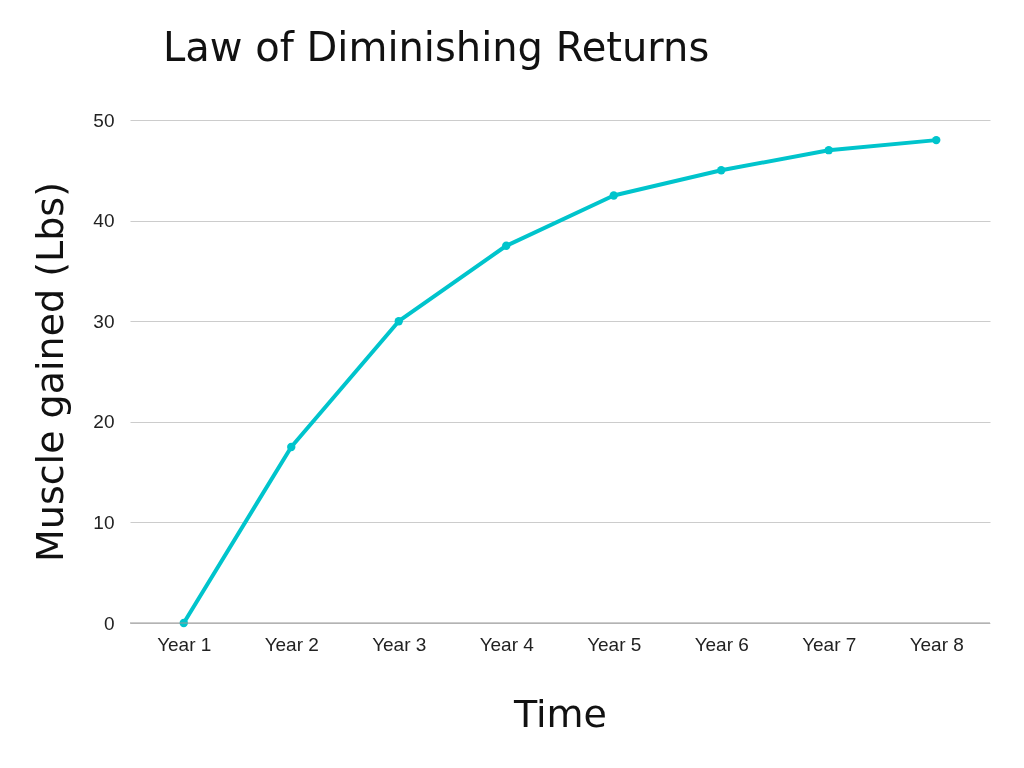  I want to click on y-tick-label: 20, so click(104, 422).